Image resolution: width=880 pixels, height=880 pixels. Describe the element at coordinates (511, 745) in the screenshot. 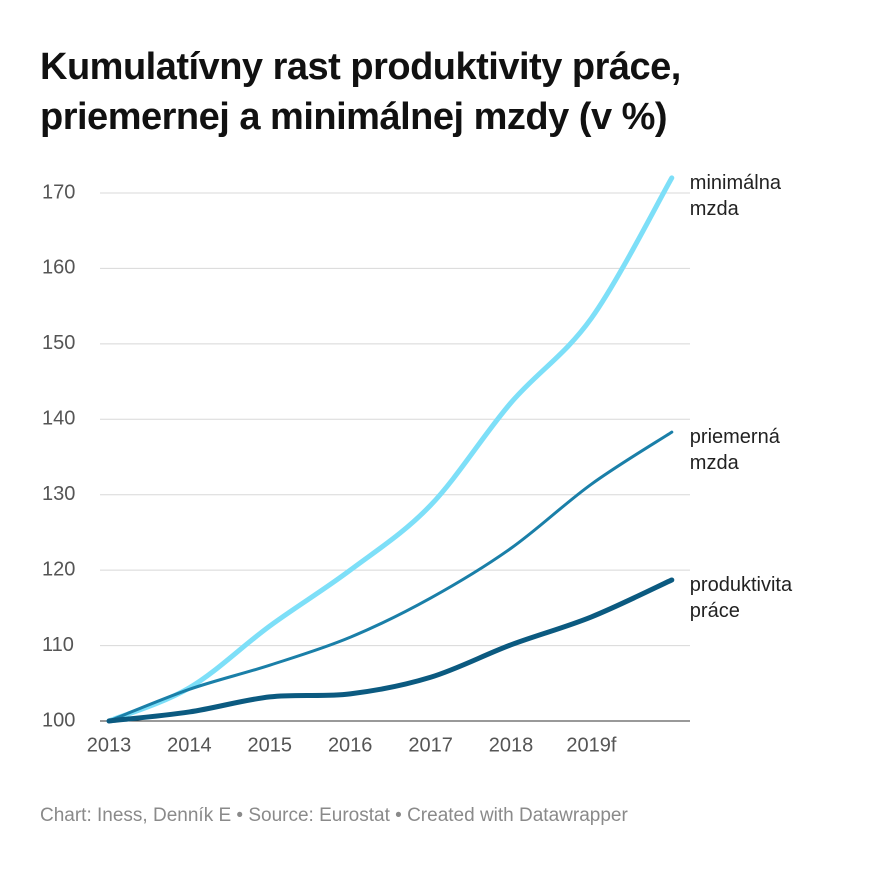

I see `x-tick-label: 2018` at that location.